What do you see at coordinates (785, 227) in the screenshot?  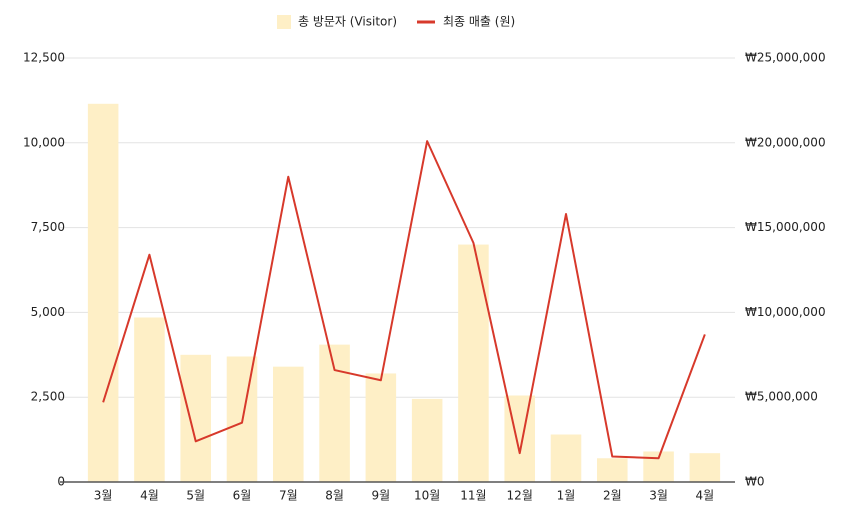 I see `y2-tick-label: ₩15,000,000` at bounding box center [785, 227].